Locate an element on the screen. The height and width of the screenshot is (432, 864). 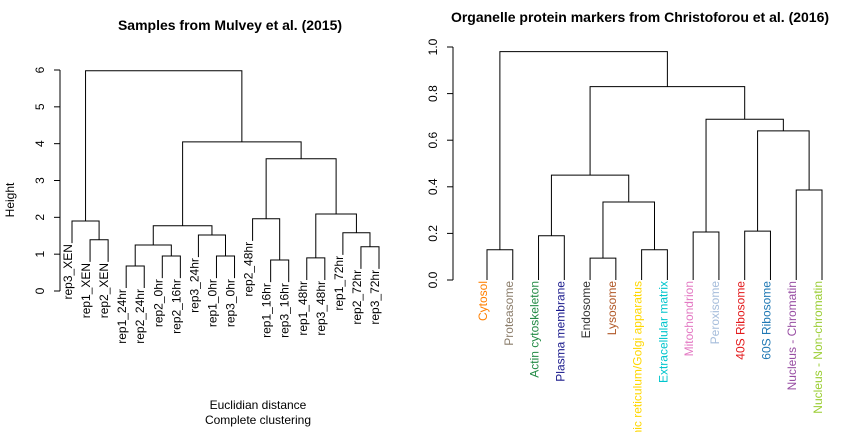
leaf-label: rep2_16hr is located at coordinates (176, 306).